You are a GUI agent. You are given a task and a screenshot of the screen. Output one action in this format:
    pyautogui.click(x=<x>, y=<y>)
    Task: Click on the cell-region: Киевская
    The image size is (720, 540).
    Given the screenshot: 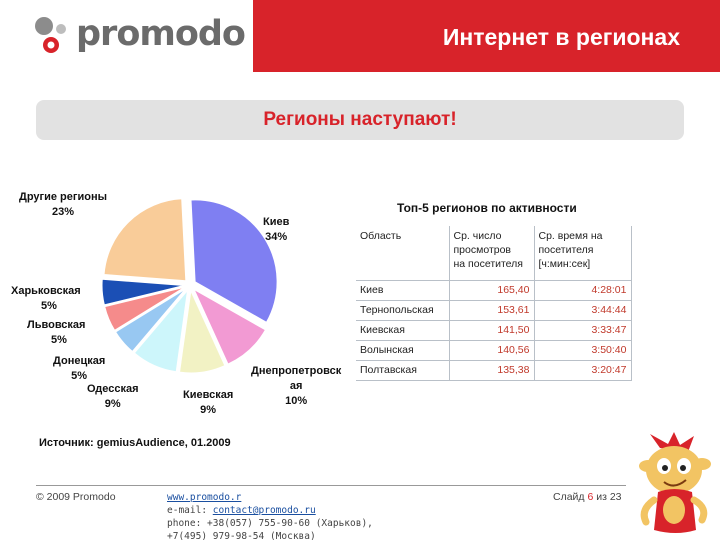 What is the action you would take?
    pyautogui.click(x=402, y=330)
    